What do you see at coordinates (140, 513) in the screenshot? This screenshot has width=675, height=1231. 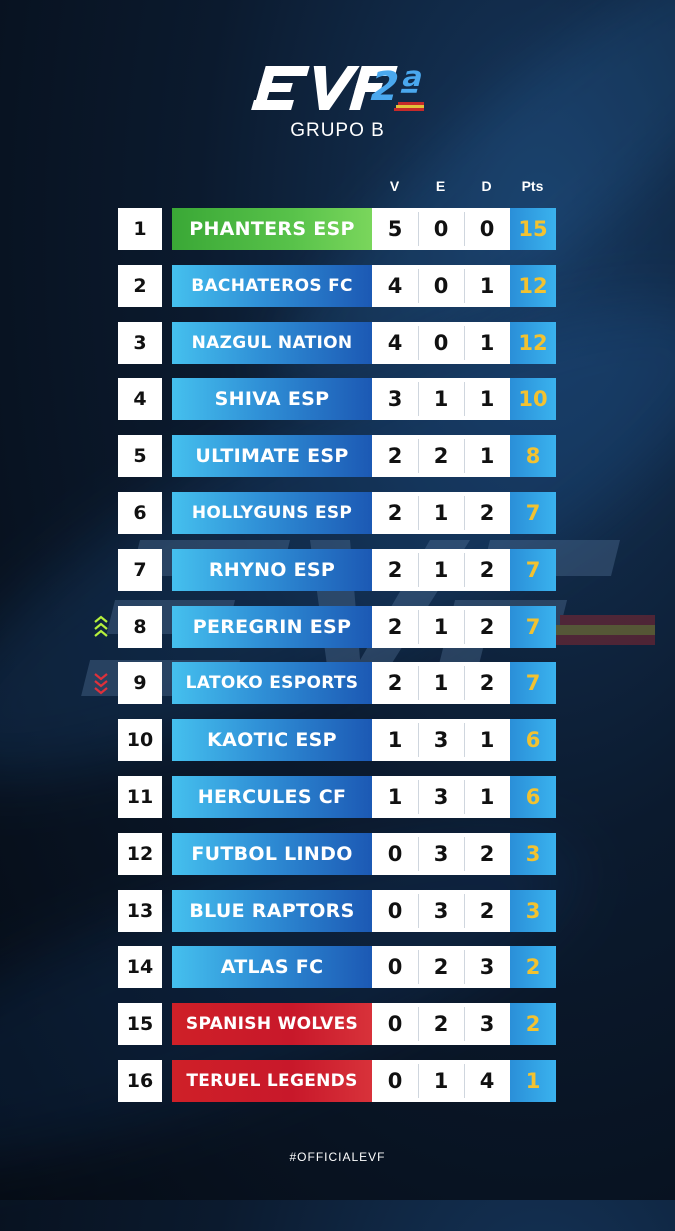 I see `position-cell: 6` at bounding box center [140, 513].